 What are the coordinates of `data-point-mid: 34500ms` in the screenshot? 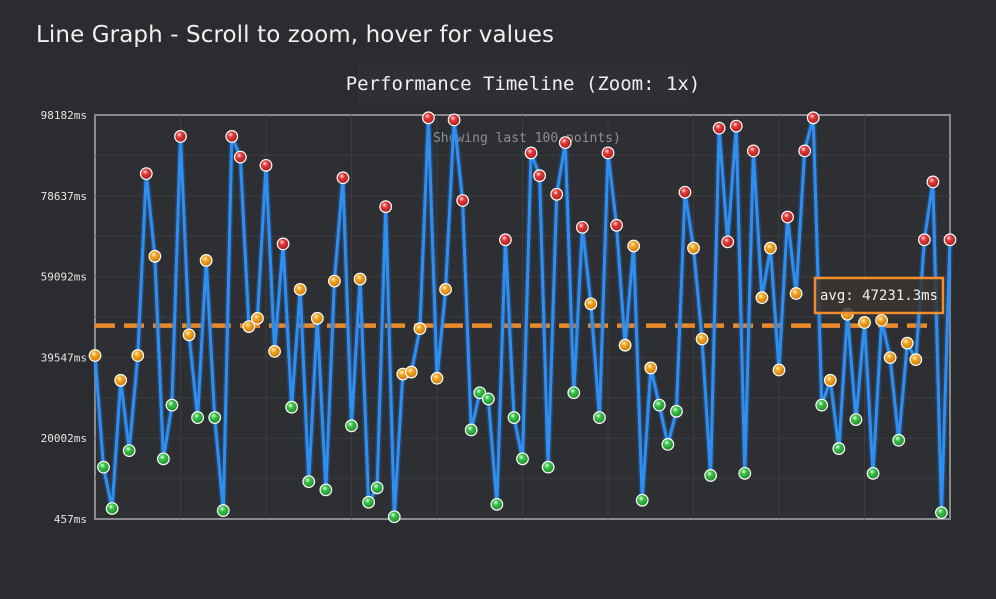 It's located at (437, 378).